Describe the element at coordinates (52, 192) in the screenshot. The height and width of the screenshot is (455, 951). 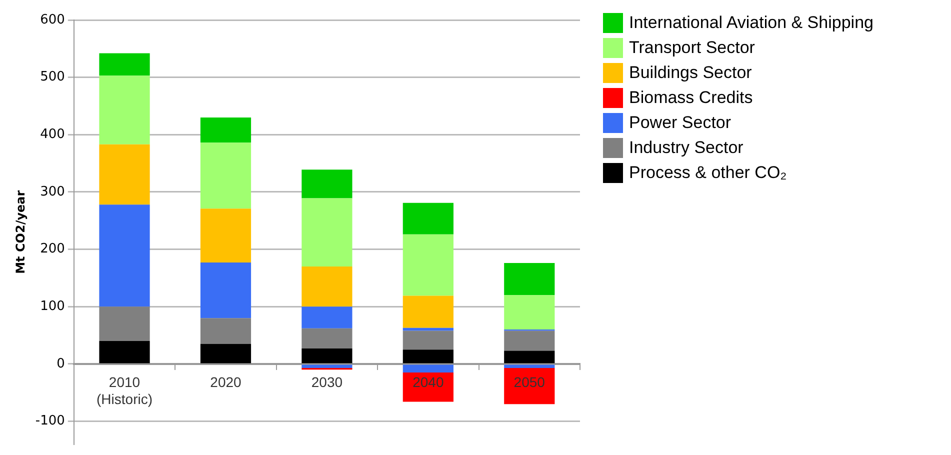
I see `y-tick-label: 300` at that location.